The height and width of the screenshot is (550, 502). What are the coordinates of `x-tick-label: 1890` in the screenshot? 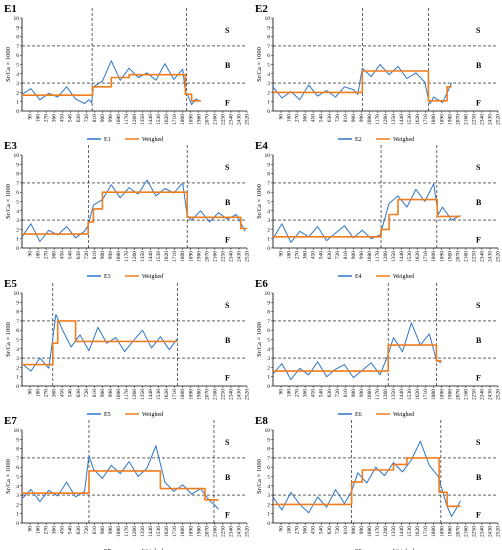 It's located at (191, 256).